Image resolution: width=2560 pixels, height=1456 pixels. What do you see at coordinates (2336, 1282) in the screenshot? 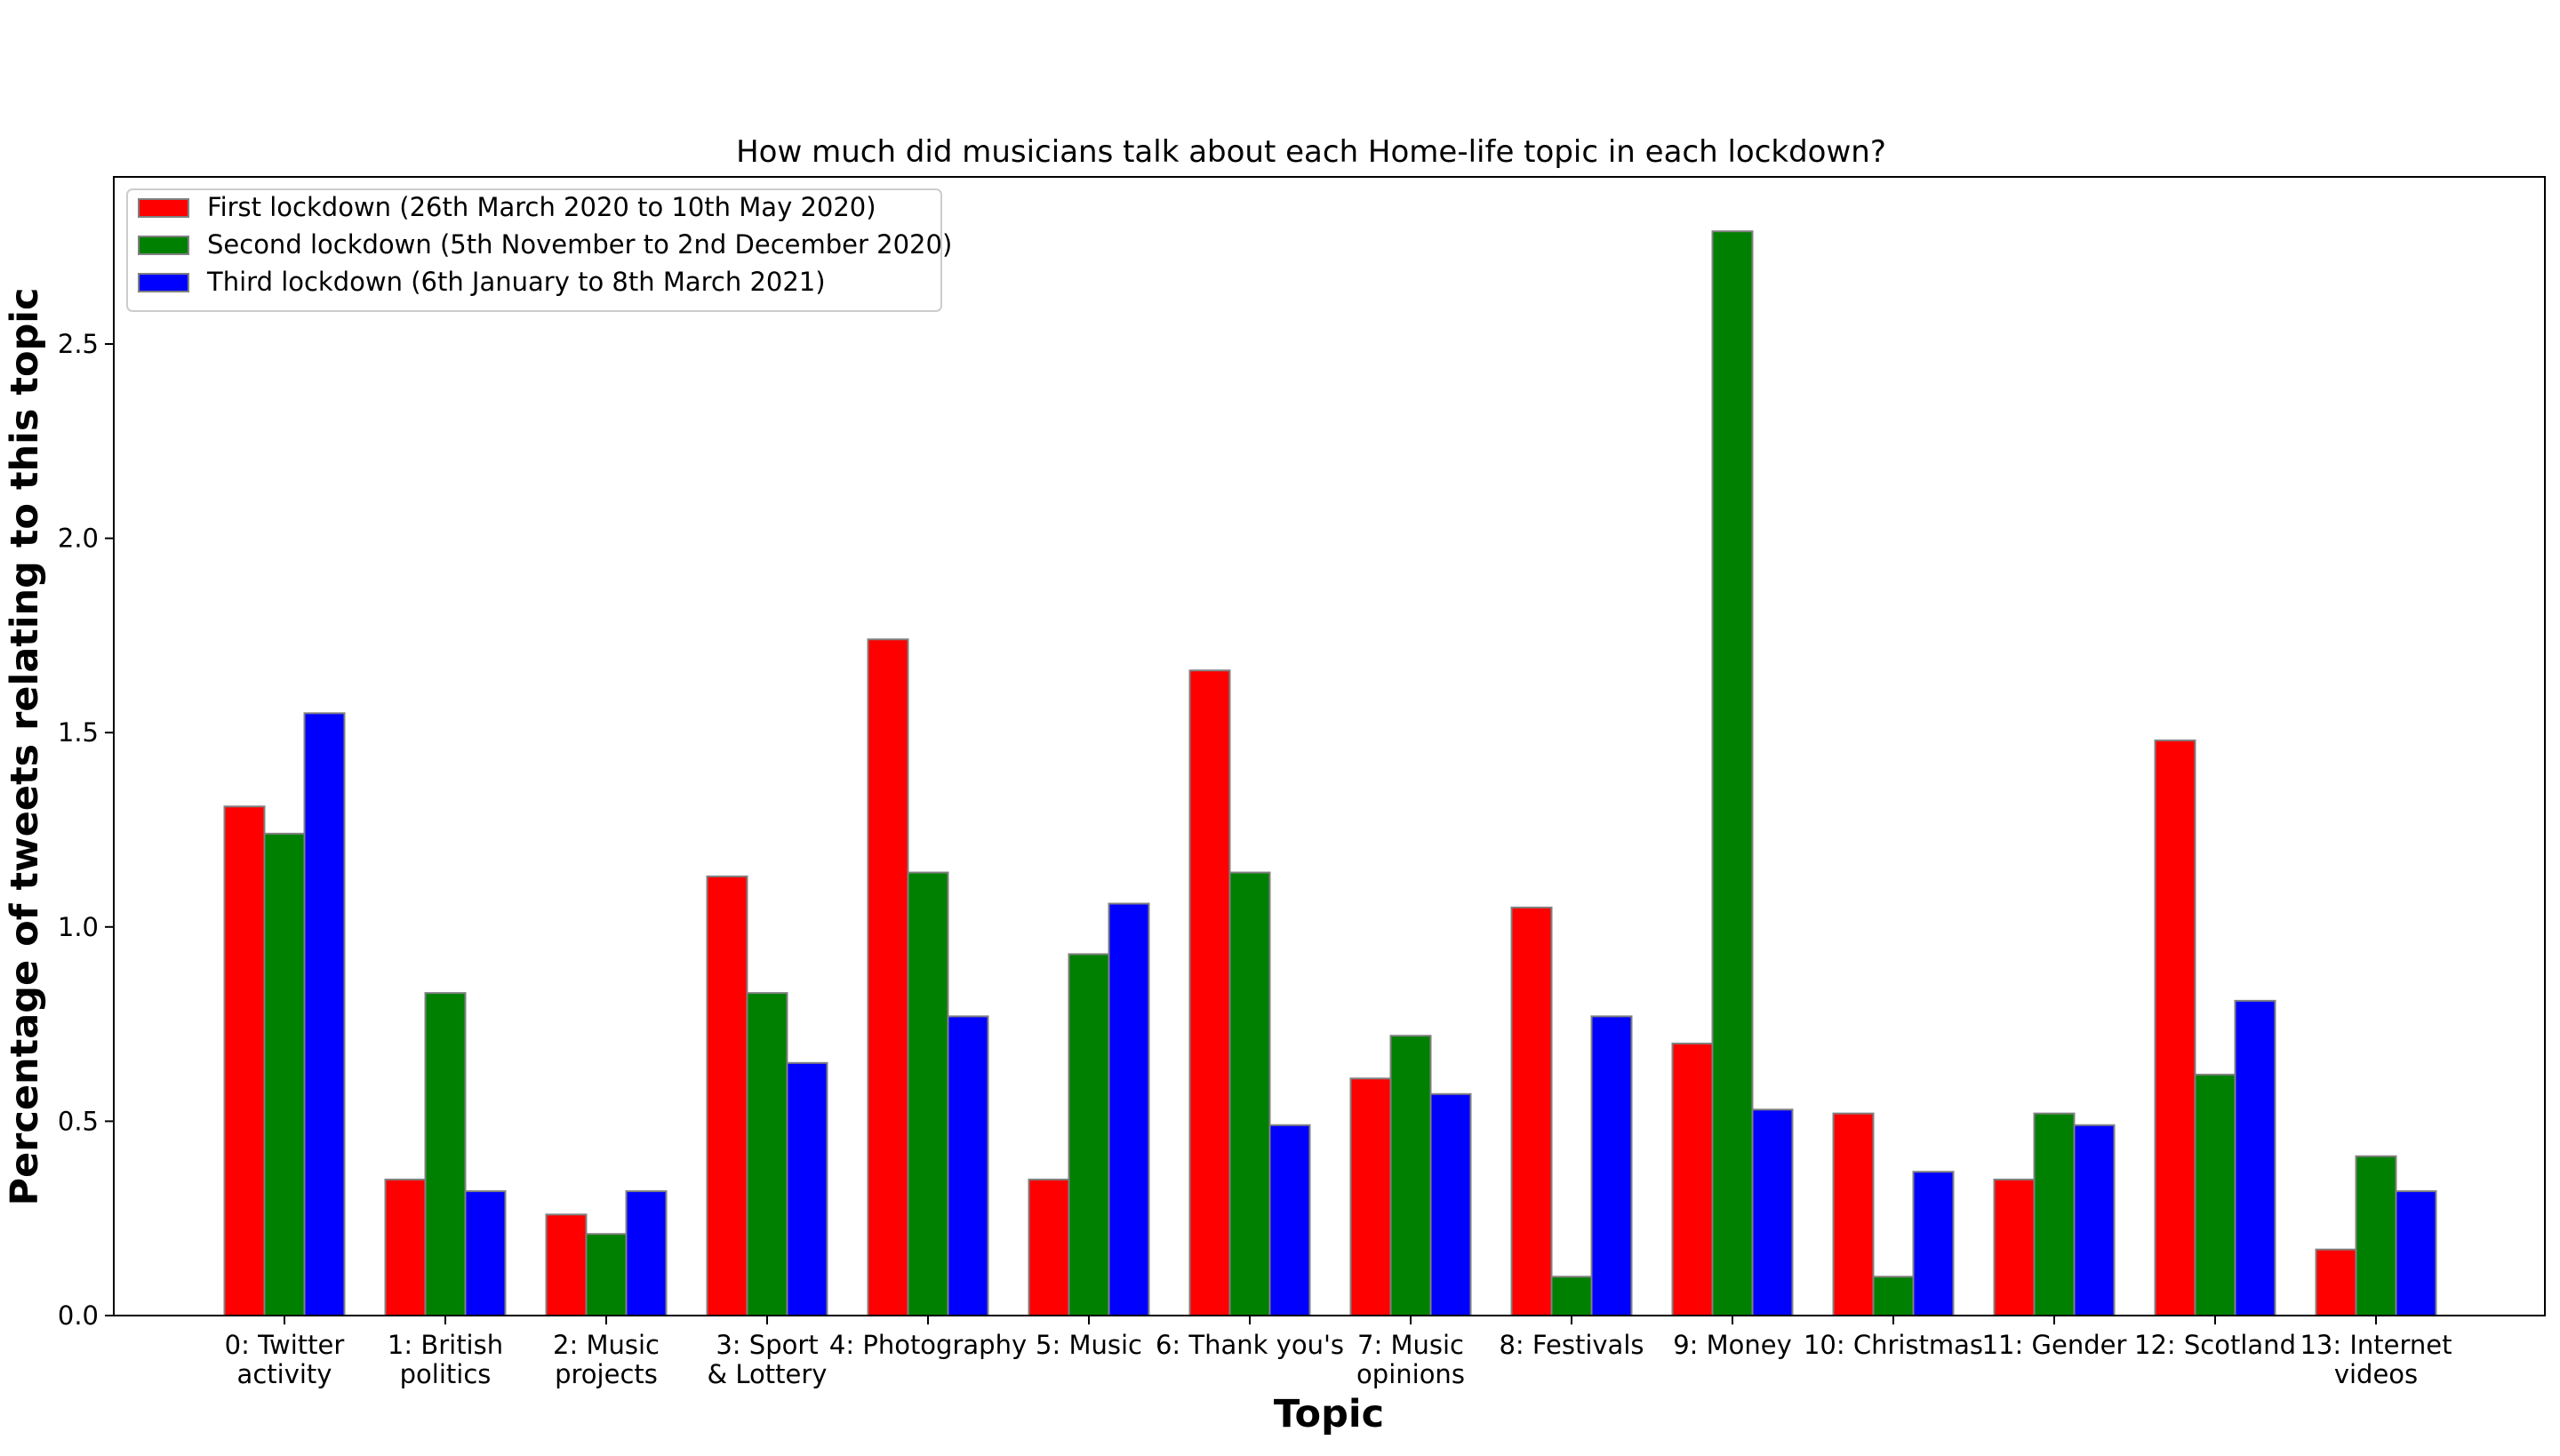
I see `bar-s0-c13` at bounding box center [2336, 1282].